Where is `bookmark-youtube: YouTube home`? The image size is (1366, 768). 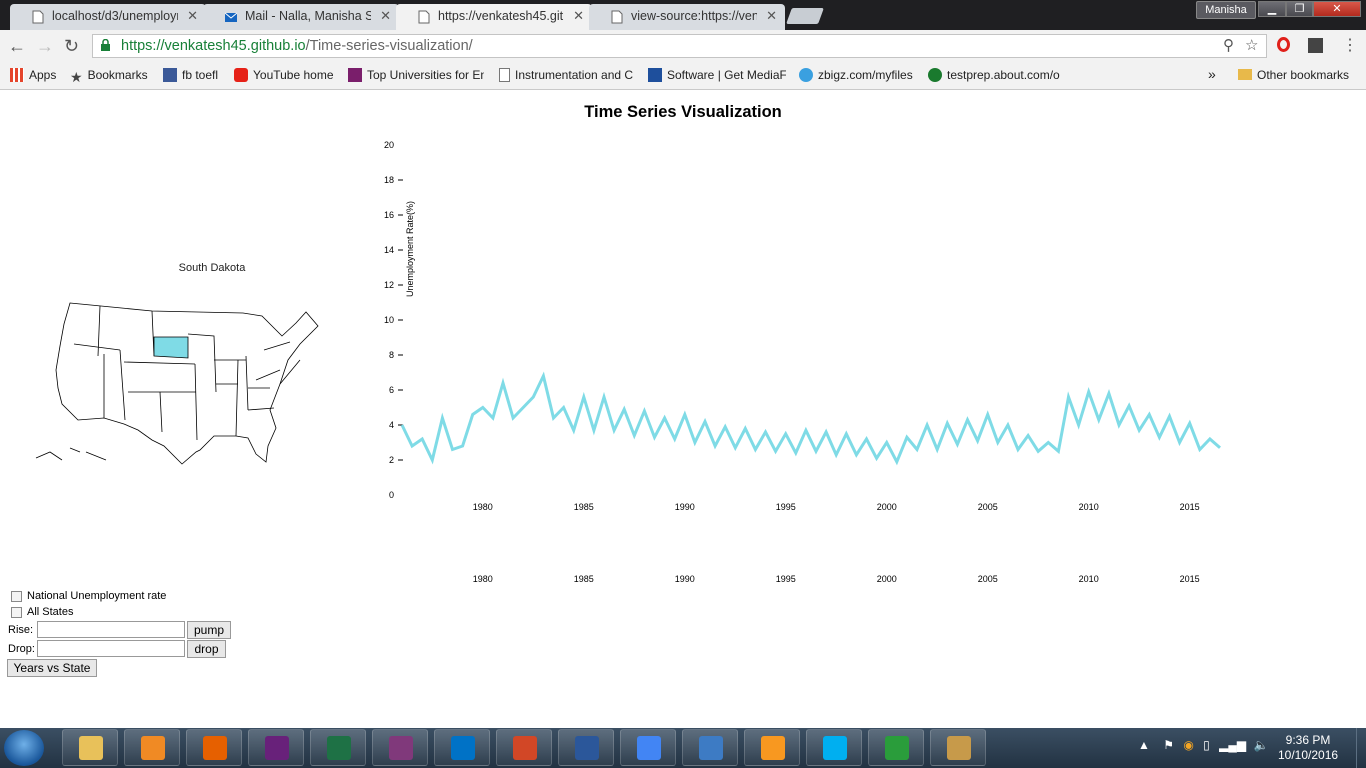 bookmark-youtube: YouTube home is located at coordinates (284, 75).